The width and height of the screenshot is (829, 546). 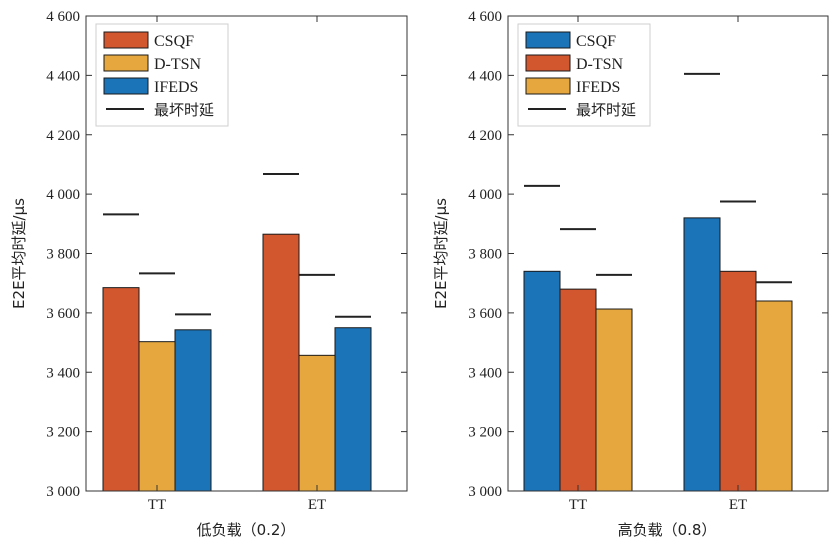 I want to click on x-axis-title: 低负载（0.2）, so click(x=246, y=530).